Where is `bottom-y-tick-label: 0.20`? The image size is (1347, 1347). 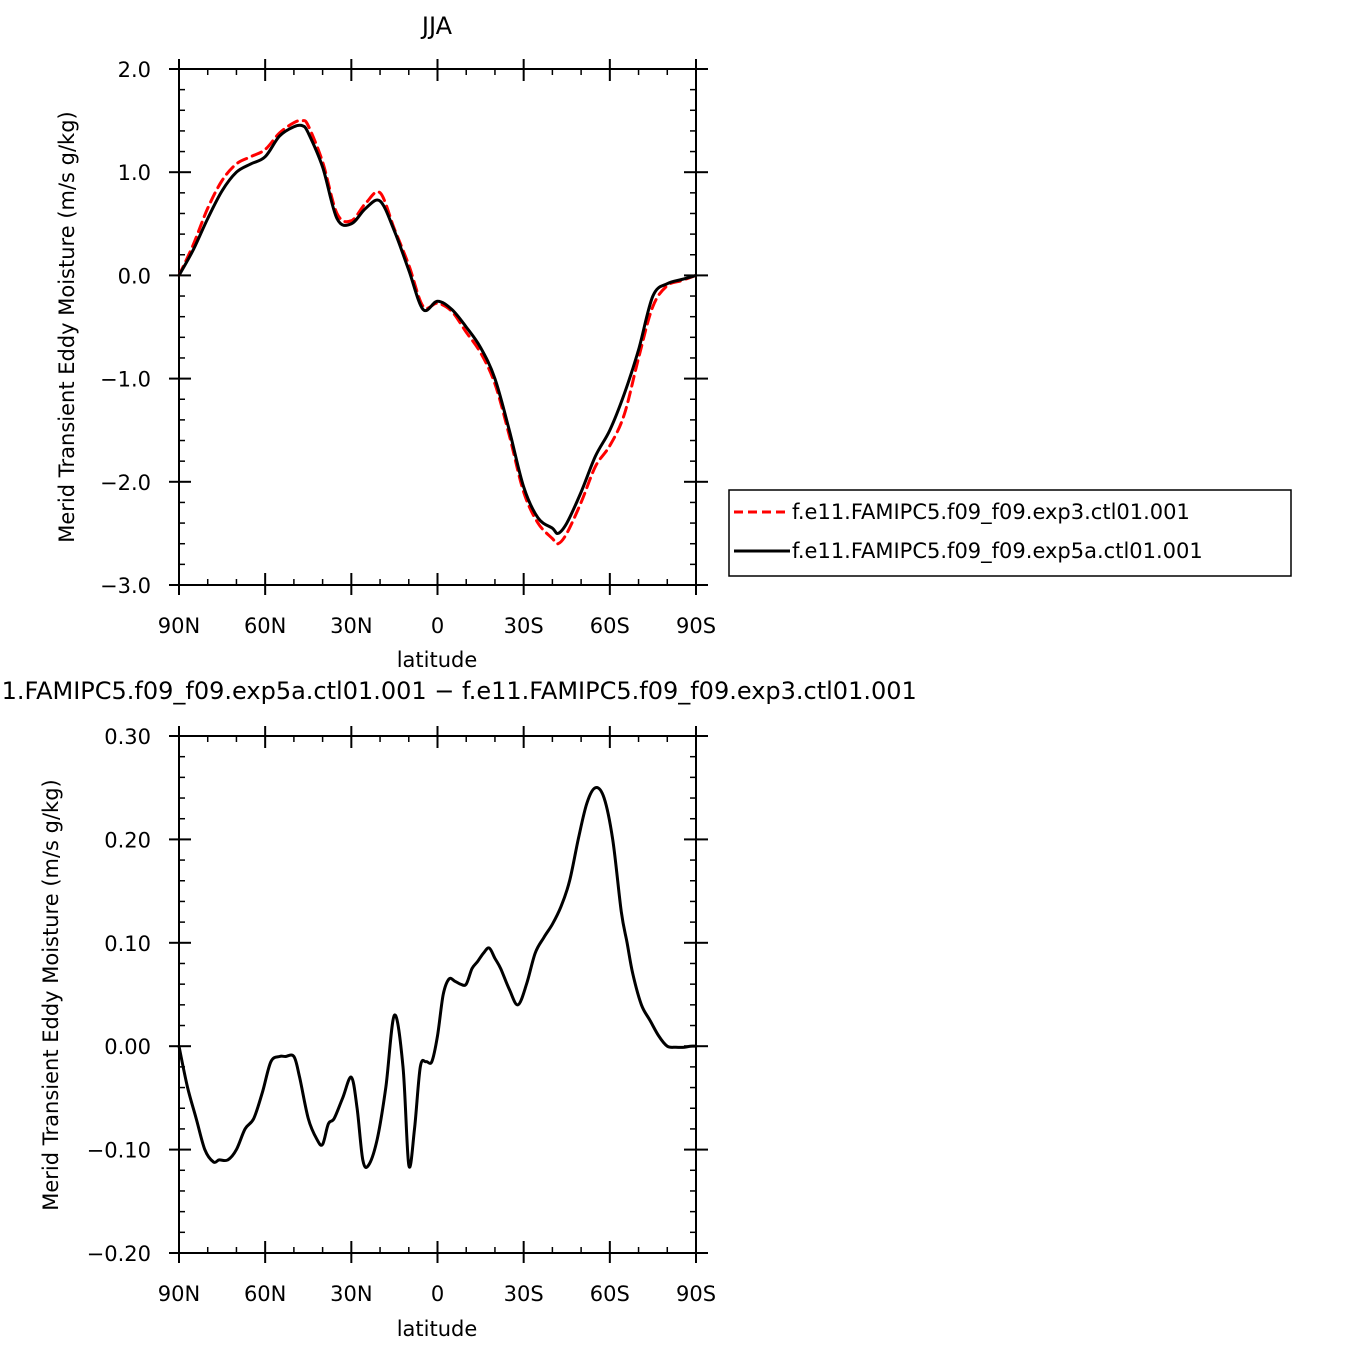
bottom-y-tick-label: 0.20 is located at coordinates (127, 840).